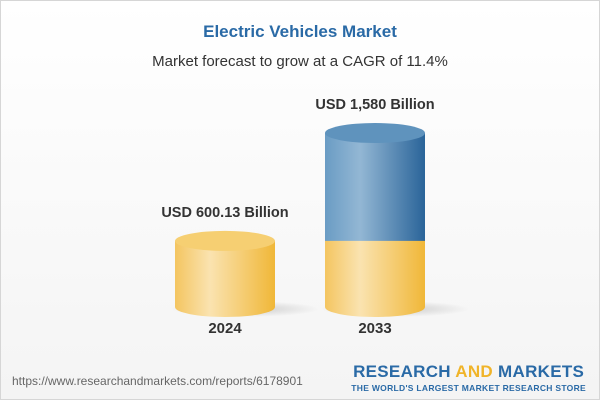 The height and width of the screenshot is (400, 600). I want to click on bar-2033-growth-top, so click(375, 133).